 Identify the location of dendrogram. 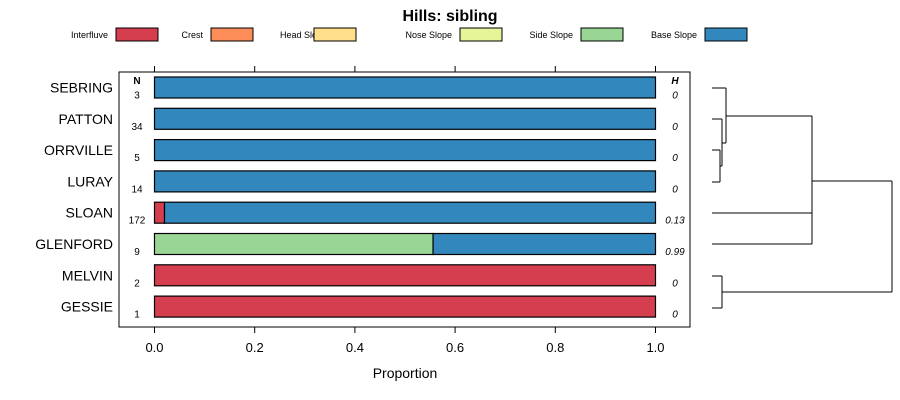
(802, 198).